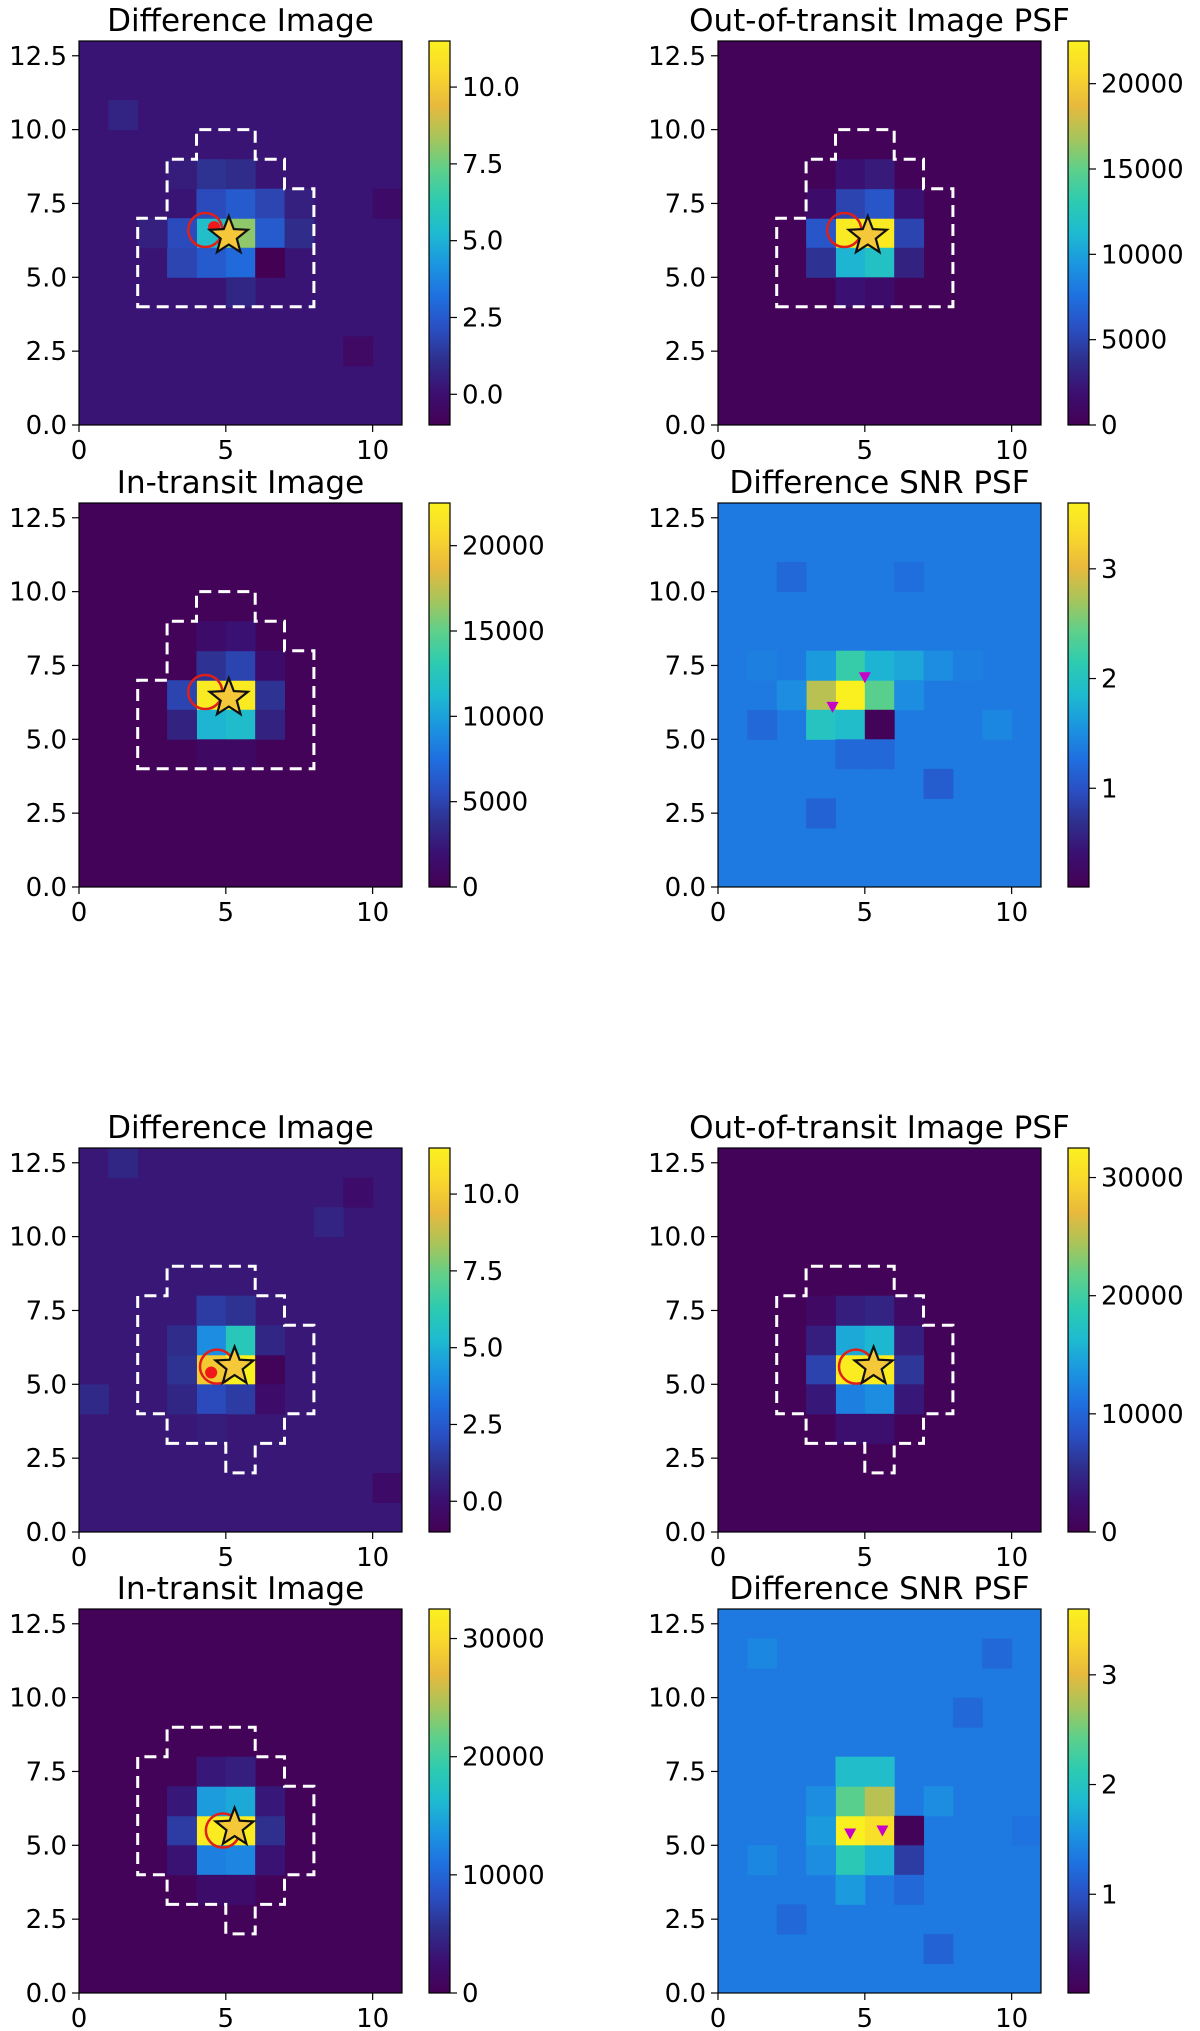 The image size is (1200, 2031). Describe the element at coordinates (482, 242) in the screenshot. I see `colorbar-tick-label: 5.0` at that location.